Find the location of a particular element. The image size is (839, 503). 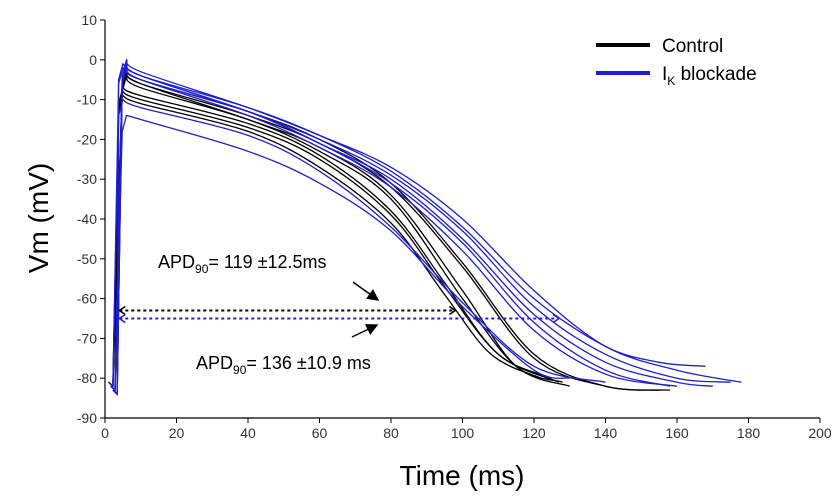

y-tick-label: -50 is located at coordinates (87, 259).